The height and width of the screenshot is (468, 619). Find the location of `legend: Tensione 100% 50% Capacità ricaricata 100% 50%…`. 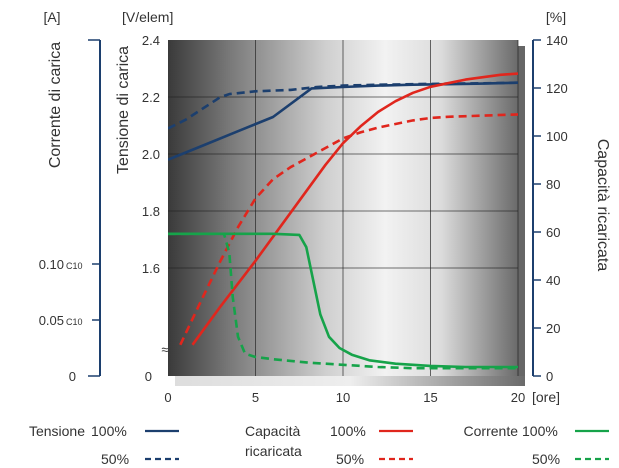

legend: Tensione 100% 50% Capacità ricaricata 100% 50%… is located at coordinates (319, 445).